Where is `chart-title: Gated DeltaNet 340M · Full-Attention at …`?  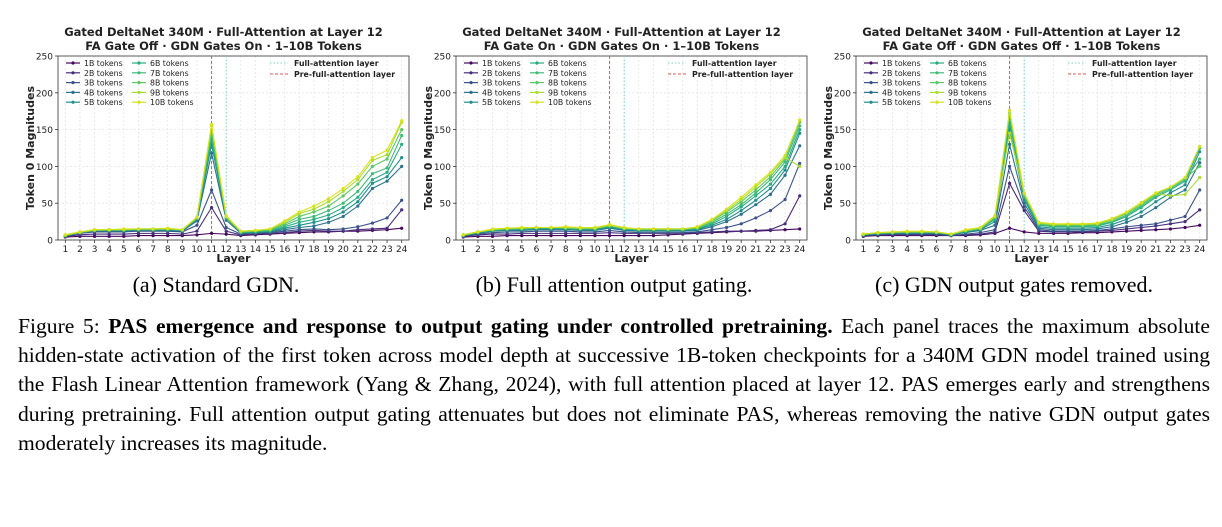 chart-title: Gated DeltaNet 340M · Full-Attention at … is located at coordinates (223, 32).